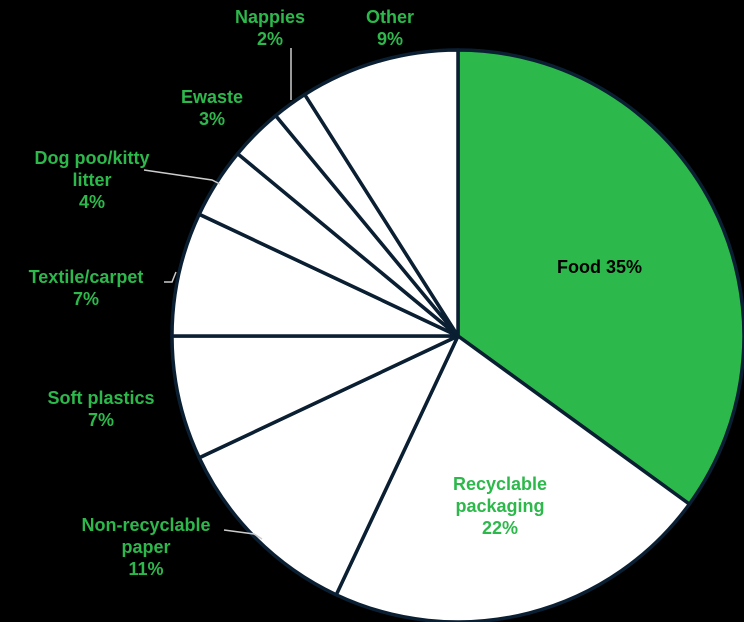 The height and width of the screenshot is (622, 744). I want to click on label-textile-carpet: Textile/carpet 7%, so click(86, 288).